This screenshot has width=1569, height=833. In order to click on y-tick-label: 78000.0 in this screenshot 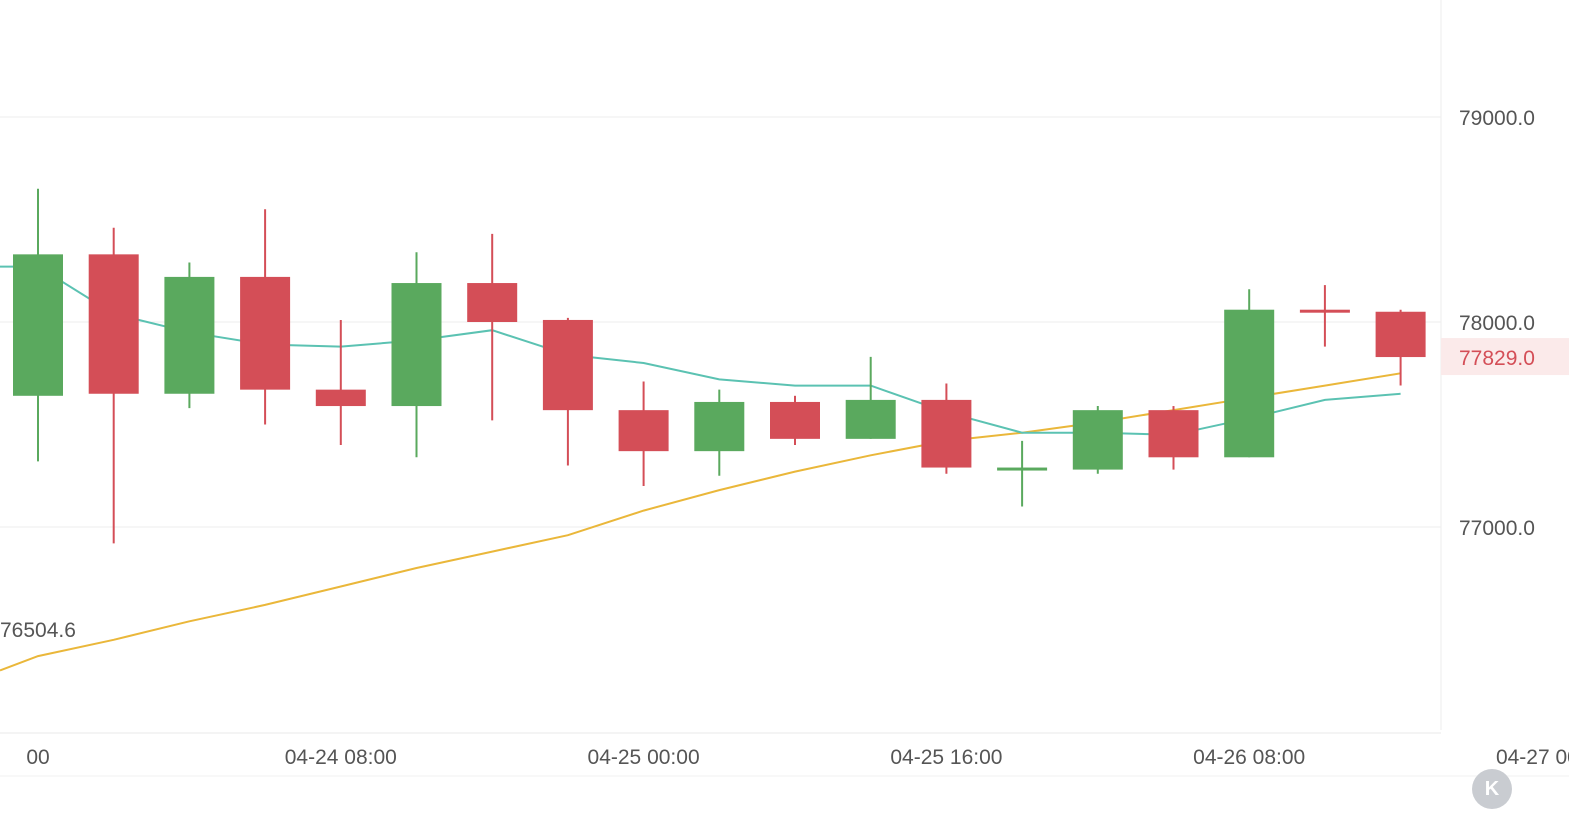, I will do `click(1497, 323)`.